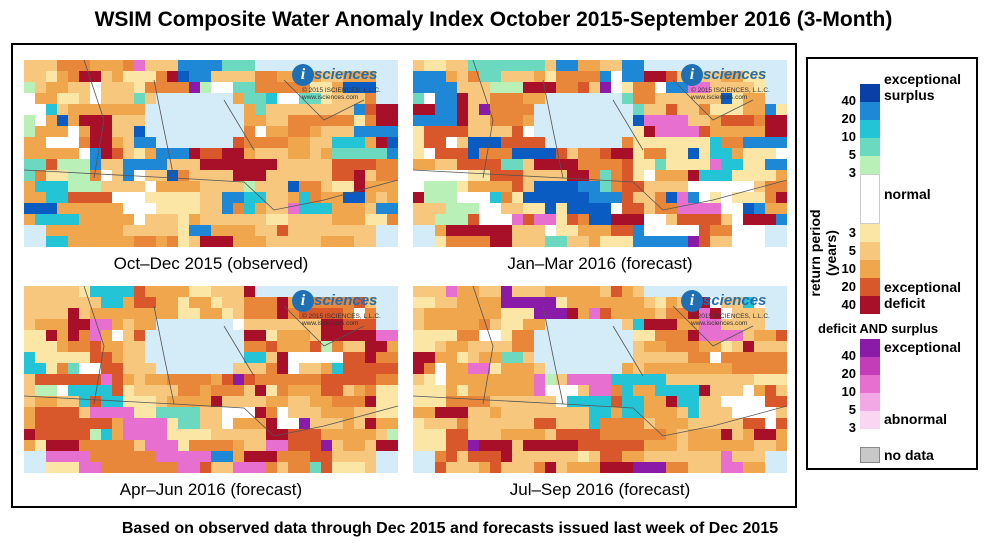  I want to click on label-both-abnormal: abnormal, so click(916, 419).